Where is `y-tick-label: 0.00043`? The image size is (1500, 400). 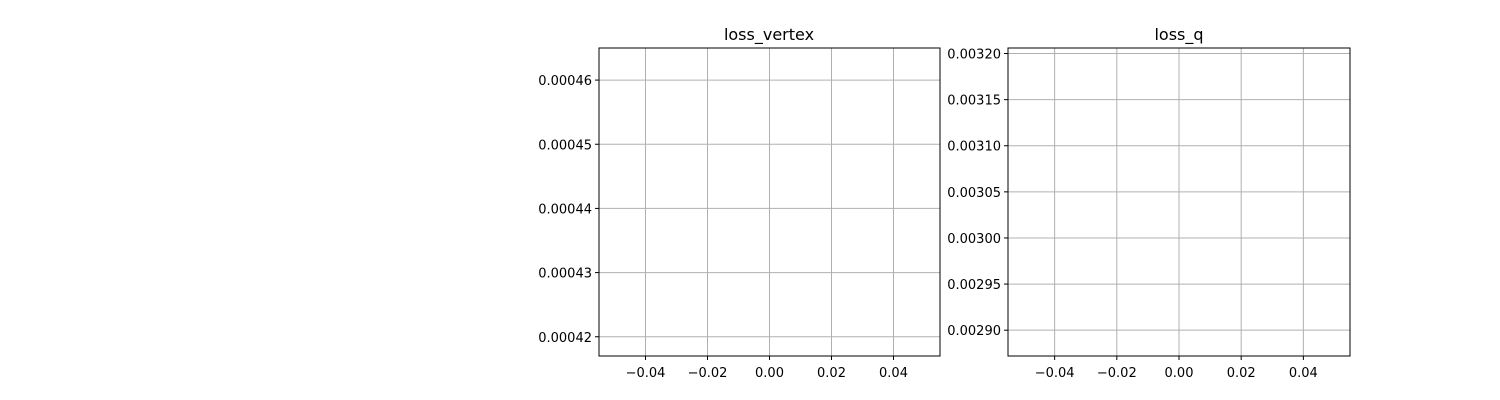
y-tick-label: 0.00043 is located at coordinates (565, 274).